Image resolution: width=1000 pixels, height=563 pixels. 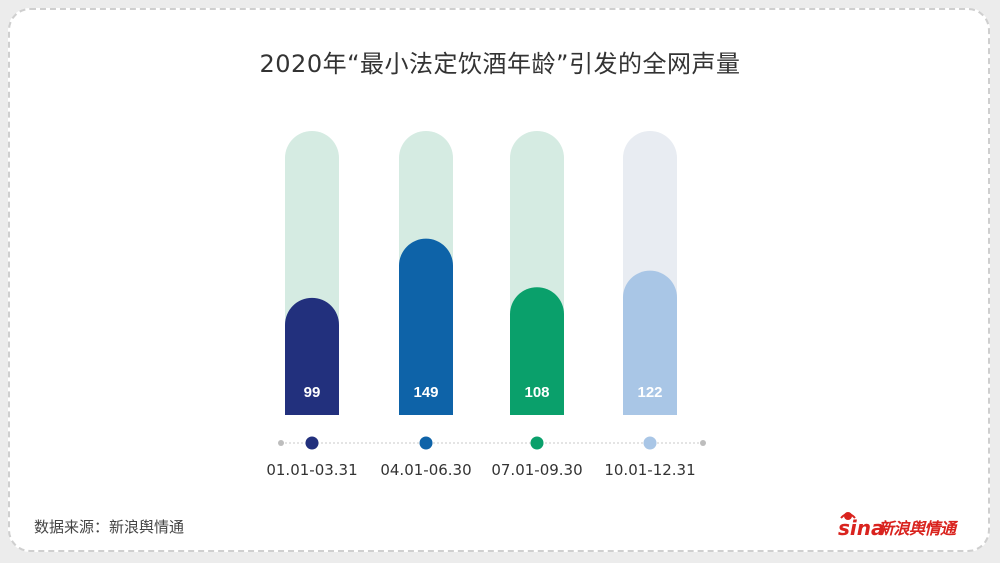 I want to click on x-tick-label: 01.01-03.31, so click(x=311, y=470).